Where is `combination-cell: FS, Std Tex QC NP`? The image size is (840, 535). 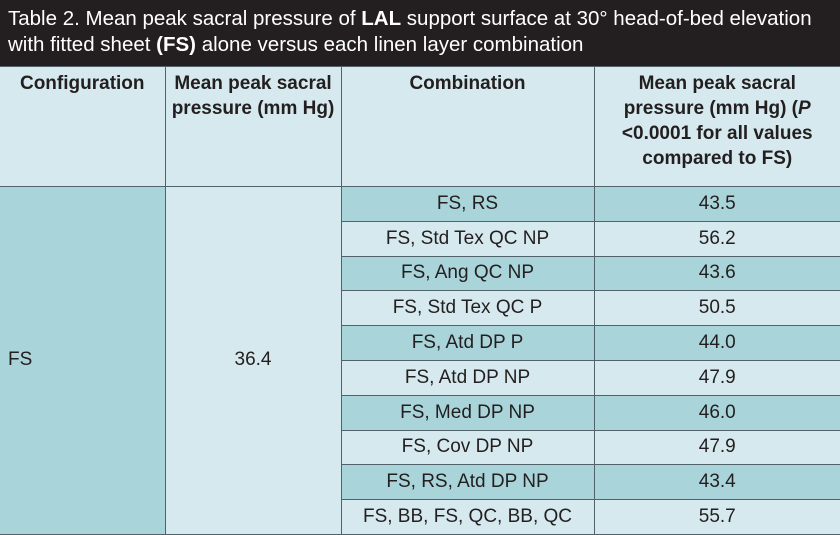 combination-cell: FS, Std Tex QC NP is located at coordinates (467, 238).